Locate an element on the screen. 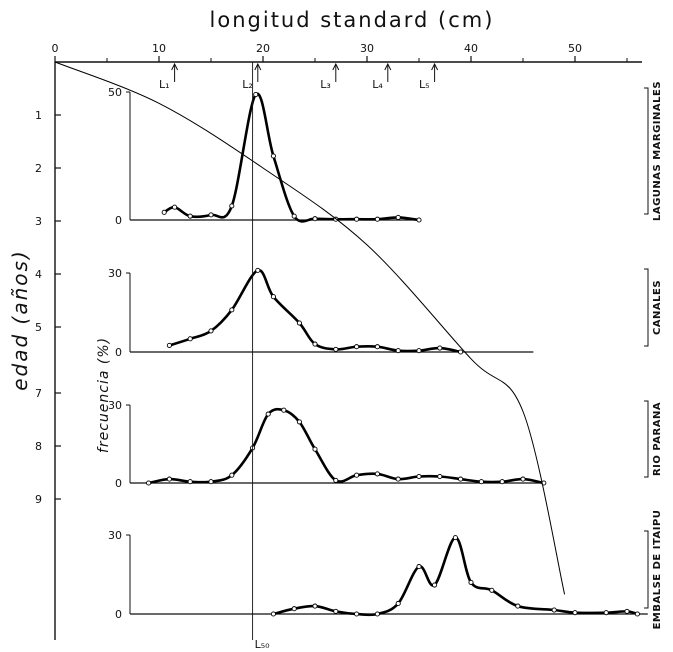 The image size is (673, 652). age-tick-label: 5 is located at coordinates (38, 327).